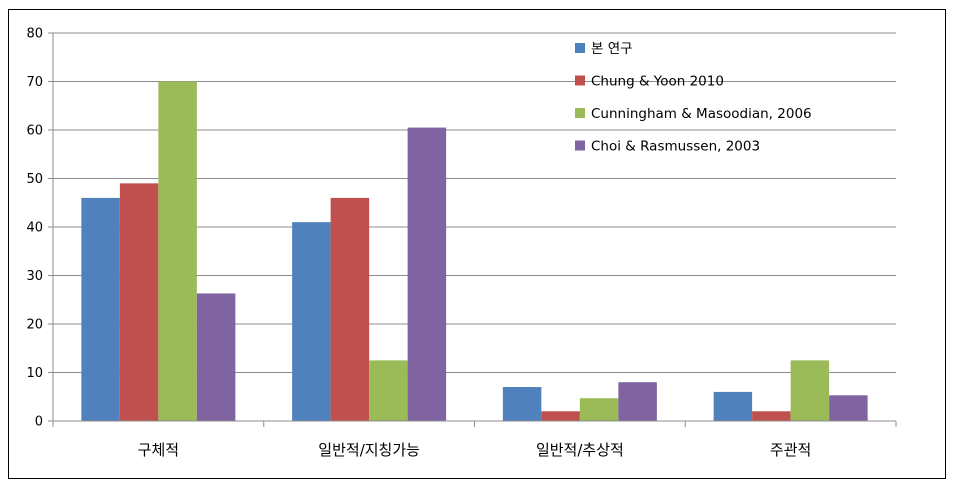 The image size is (956, 489). Describe the element at coordinates (675, 147) in the screenshot. I see `legend-label: Choi & Rasmussen, 2003` at that location.